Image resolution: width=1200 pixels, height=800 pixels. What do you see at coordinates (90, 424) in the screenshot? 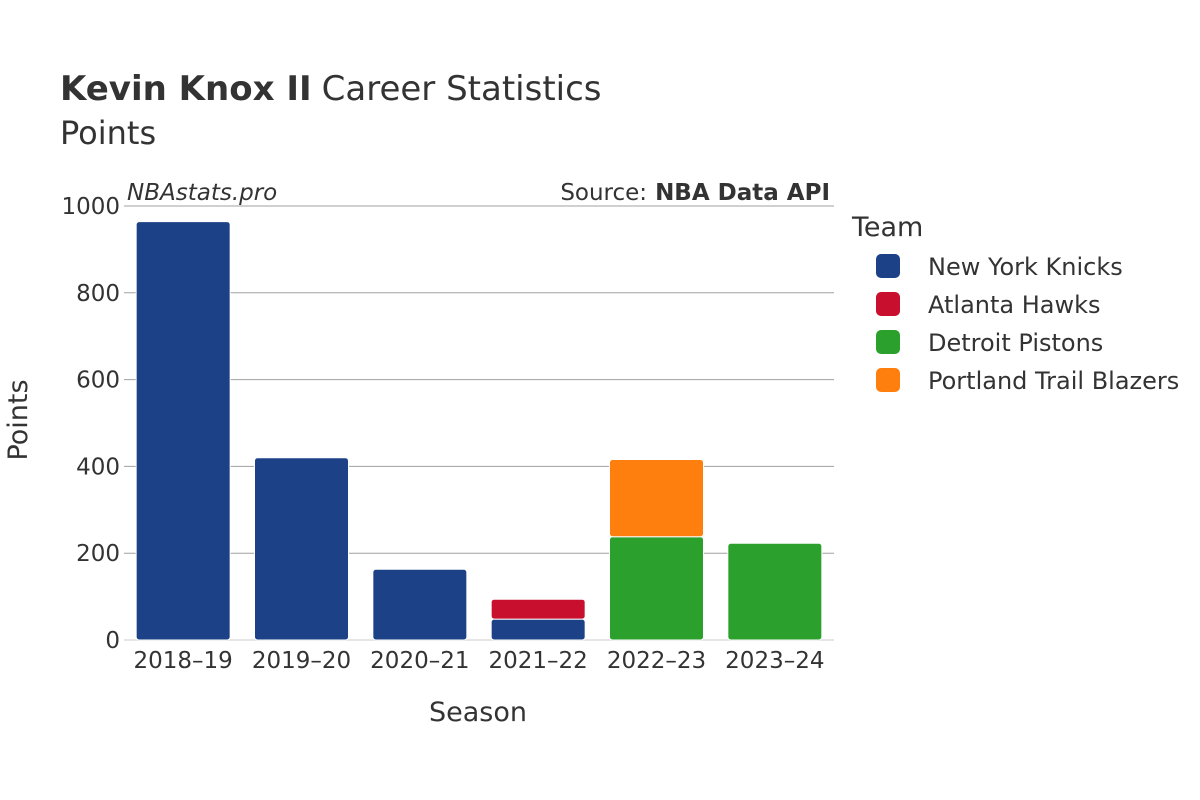
I see `y-tick-labels: 0 200 400 600 800 1000` at bounding box center [90, 424].